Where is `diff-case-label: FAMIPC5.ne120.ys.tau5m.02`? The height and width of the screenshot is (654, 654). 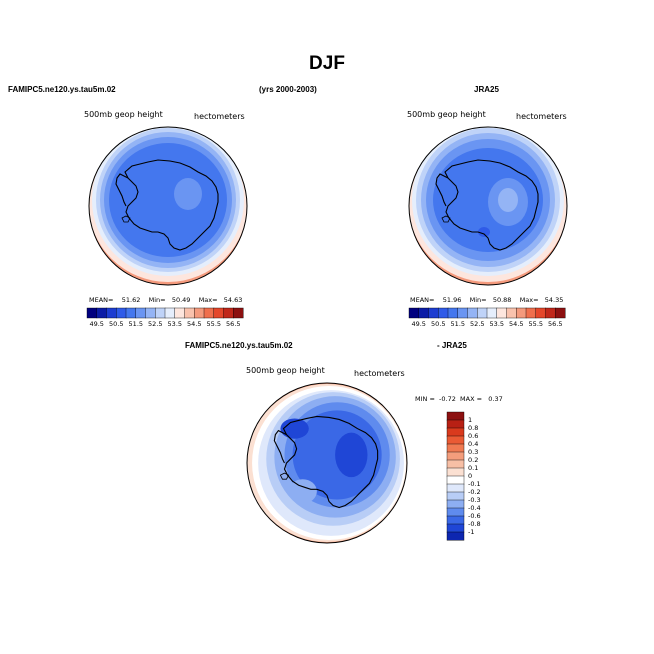
diff-case-label: FAMIPC5.ne120.ys.tau5m.02 is located at coordinates (239, 345).